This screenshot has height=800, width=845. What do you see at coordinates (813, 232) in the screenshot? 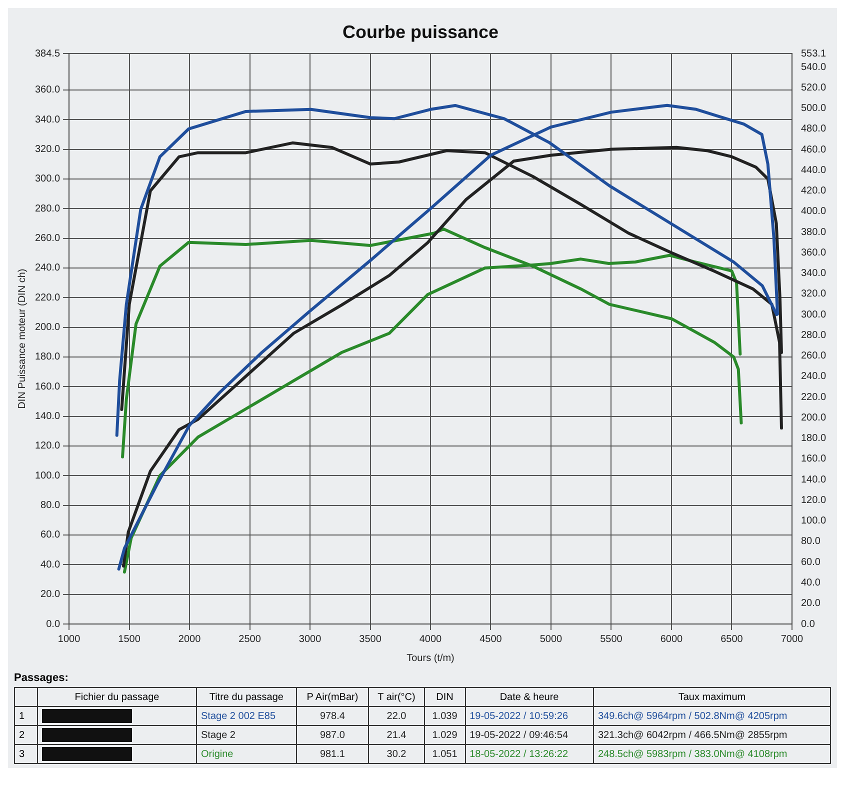
I see `y2-tick-label: 380.0` at bounding box center [813, 232].